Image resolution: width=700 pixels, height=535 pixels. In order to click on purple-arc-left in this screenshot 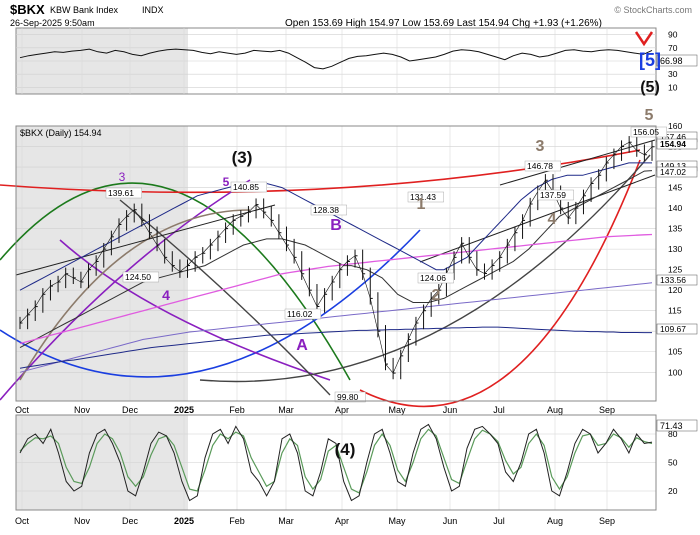, I will do `click(195, 310)`.